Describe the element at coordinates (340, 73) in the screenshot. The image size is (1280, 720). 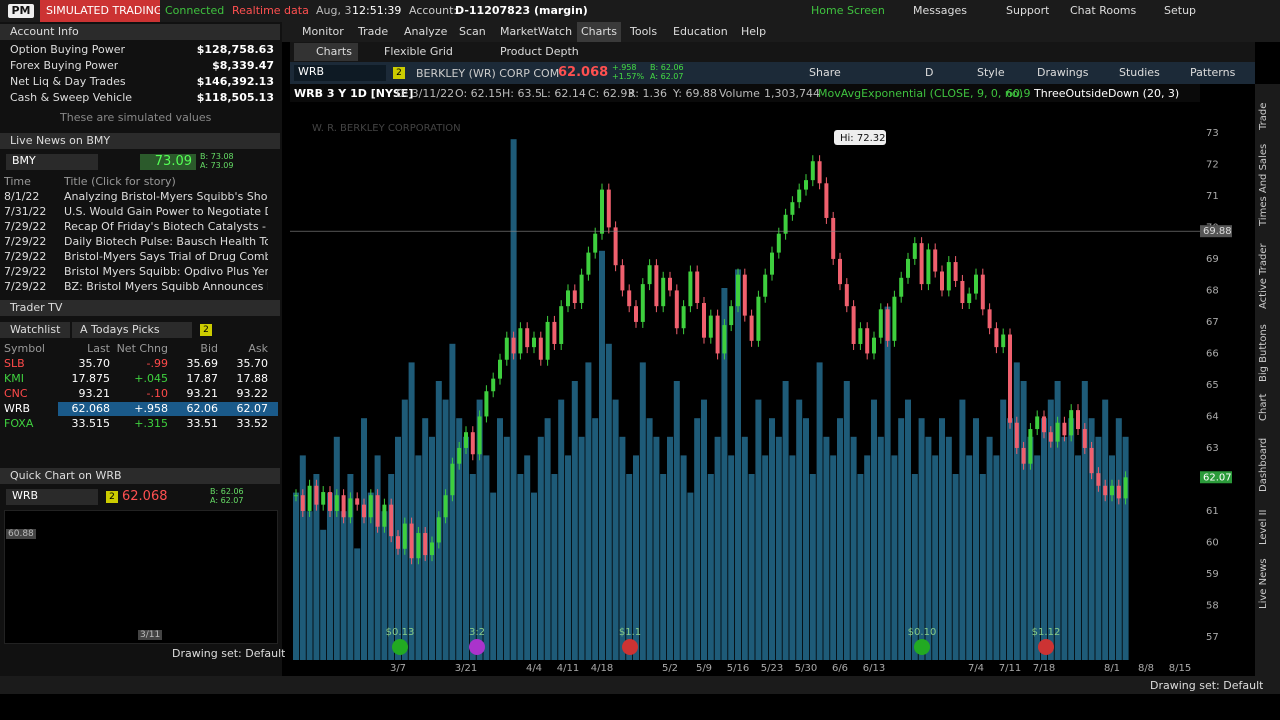
I see `symbol-box: WRB` at that location.